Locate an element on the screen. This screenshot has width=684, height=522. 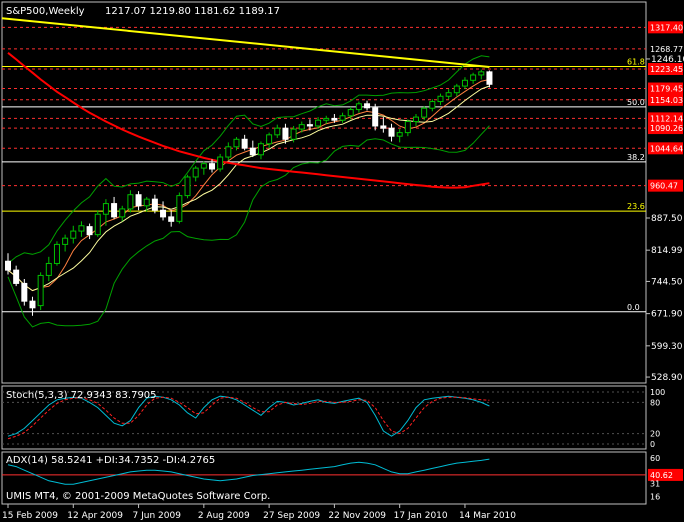
stoch-main-line is located at coordinates (248, 416).